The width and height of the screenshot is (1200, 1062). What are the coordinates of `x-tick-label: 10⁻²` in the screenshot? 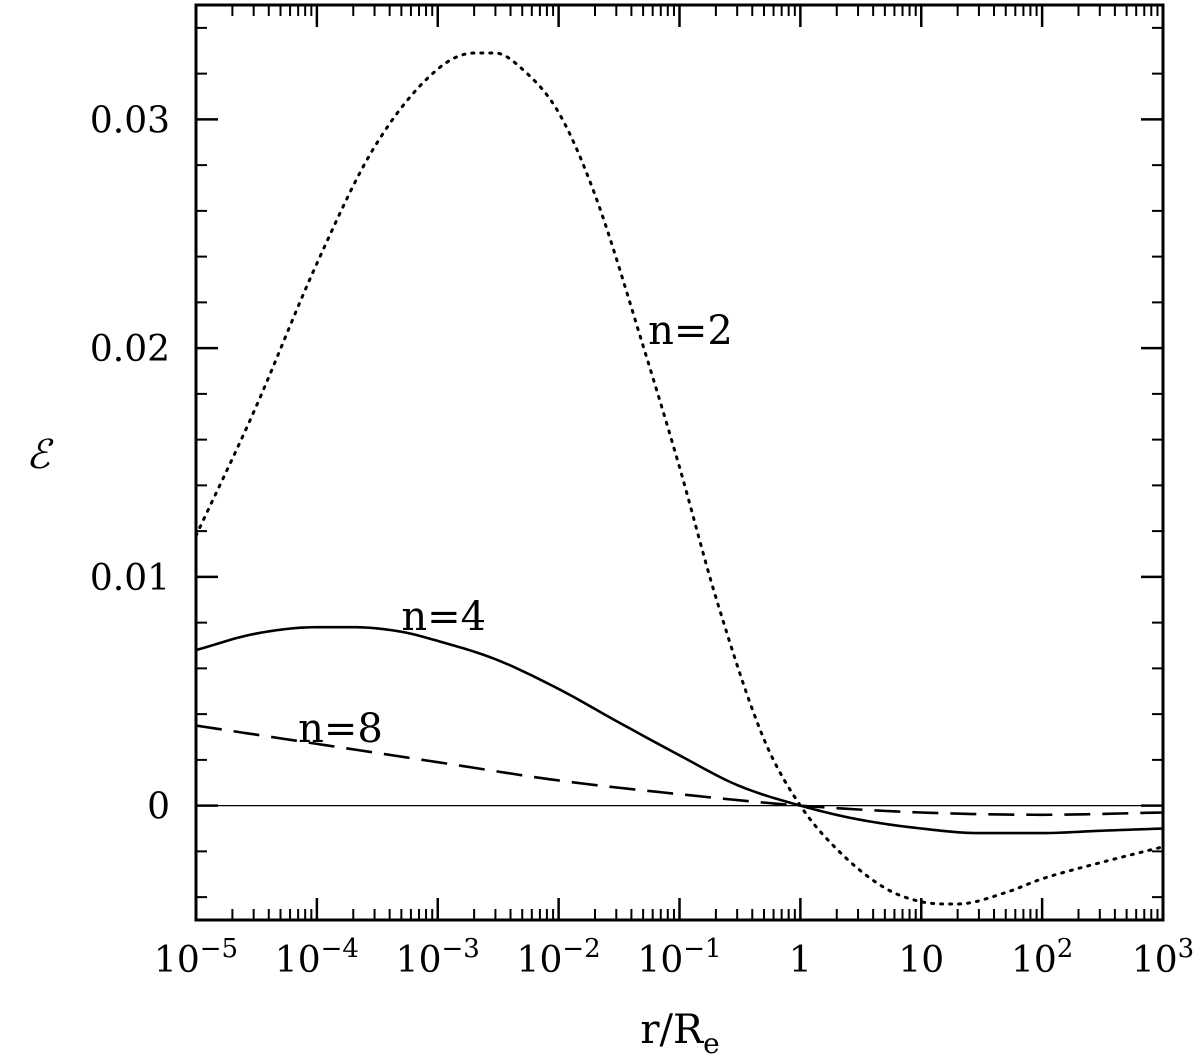 It's located at (559, 957).